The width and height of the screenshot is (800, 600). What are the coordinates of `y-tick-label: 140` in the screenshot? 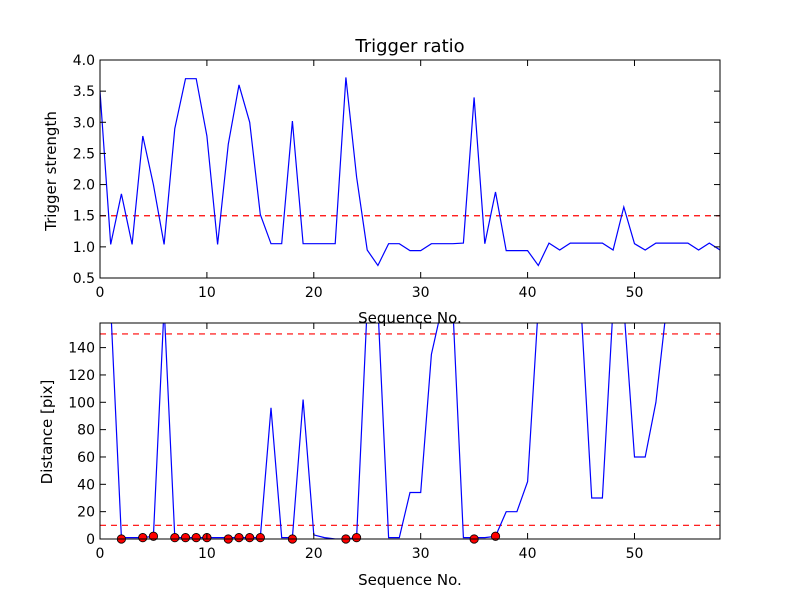 It's located at (81, 349).